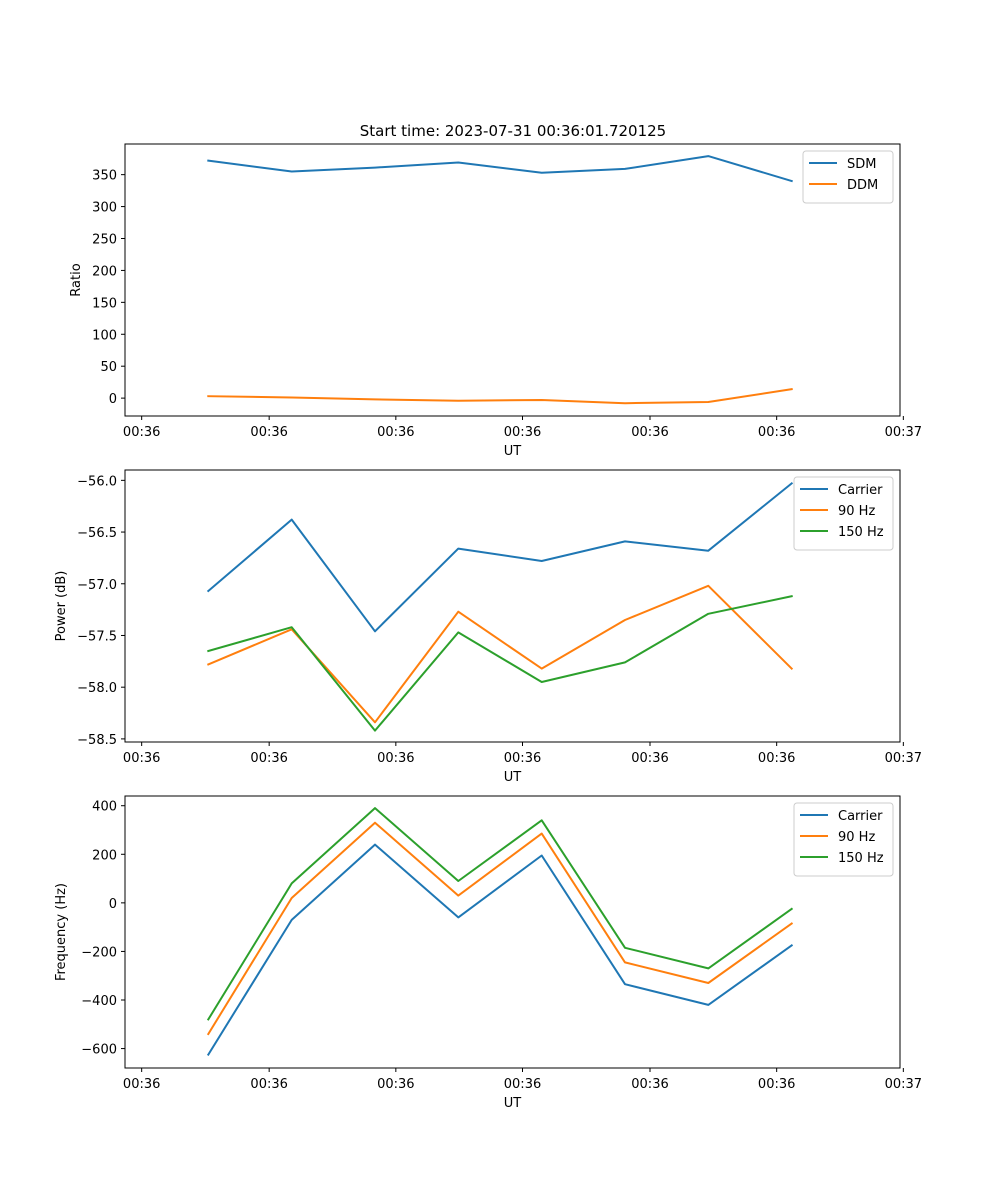 Image resolution: width=1000 pixels, height=1200 pixels. Describe the element at coordinates (97, 740) in the screenshot. I see `y-tick-label: −58.5` at that location.